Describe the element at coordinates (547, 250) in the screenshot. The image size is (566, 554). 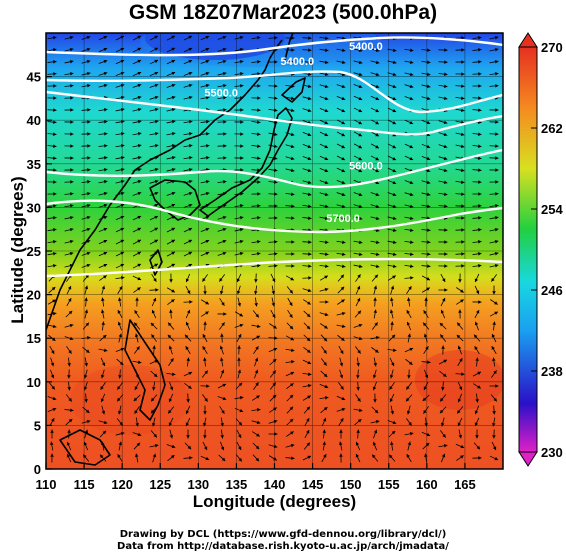
I see `colorbar-ticks: 270 262 254 246 238 230` at that location.